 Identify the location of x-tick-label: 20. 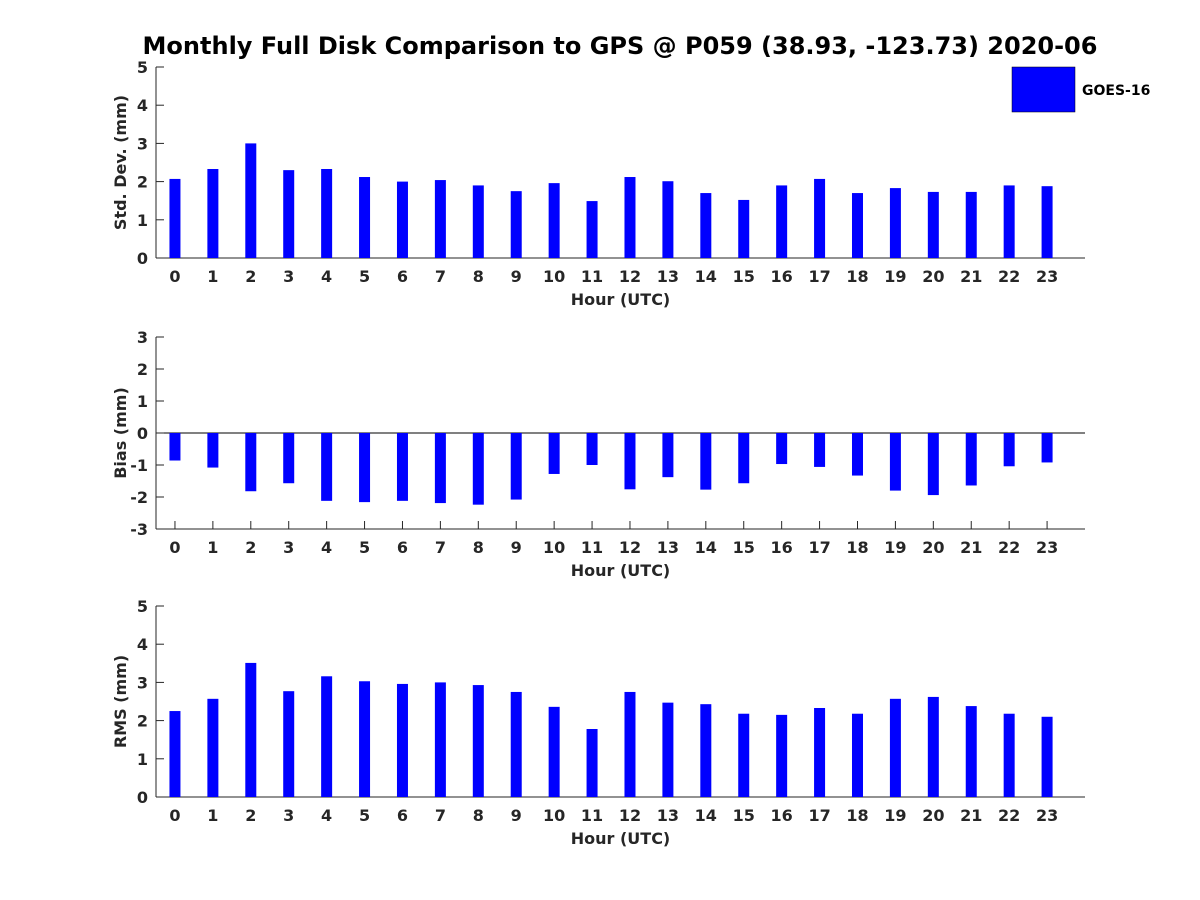
(933, 276).